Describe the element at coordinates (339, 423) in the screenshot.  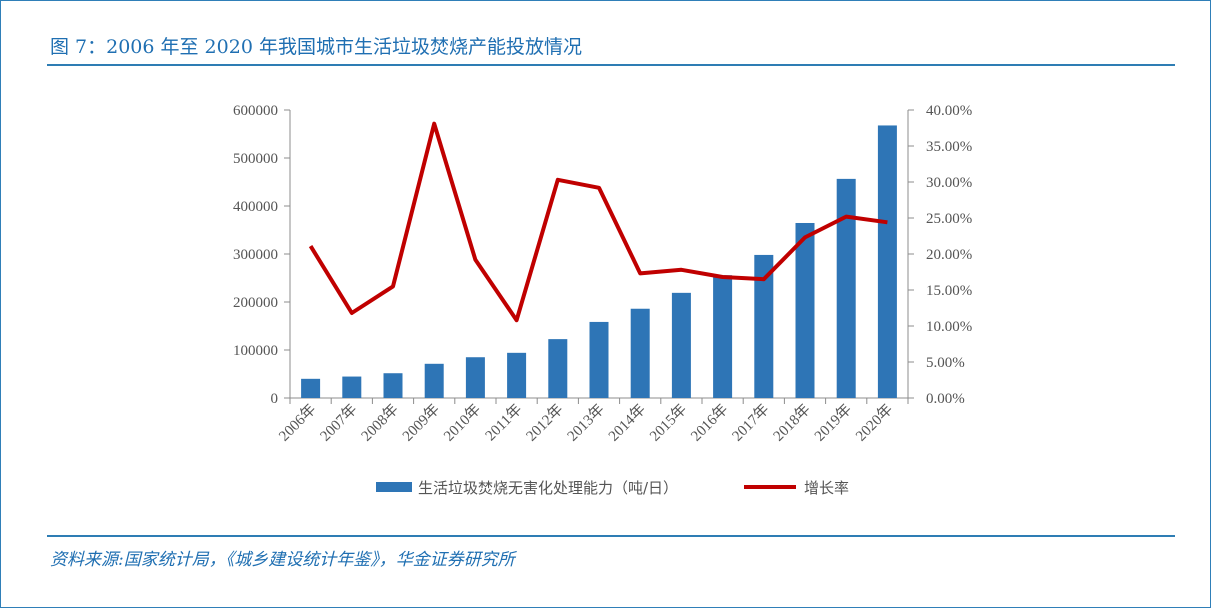
I see `x-tick-label: 2007年` at that location.